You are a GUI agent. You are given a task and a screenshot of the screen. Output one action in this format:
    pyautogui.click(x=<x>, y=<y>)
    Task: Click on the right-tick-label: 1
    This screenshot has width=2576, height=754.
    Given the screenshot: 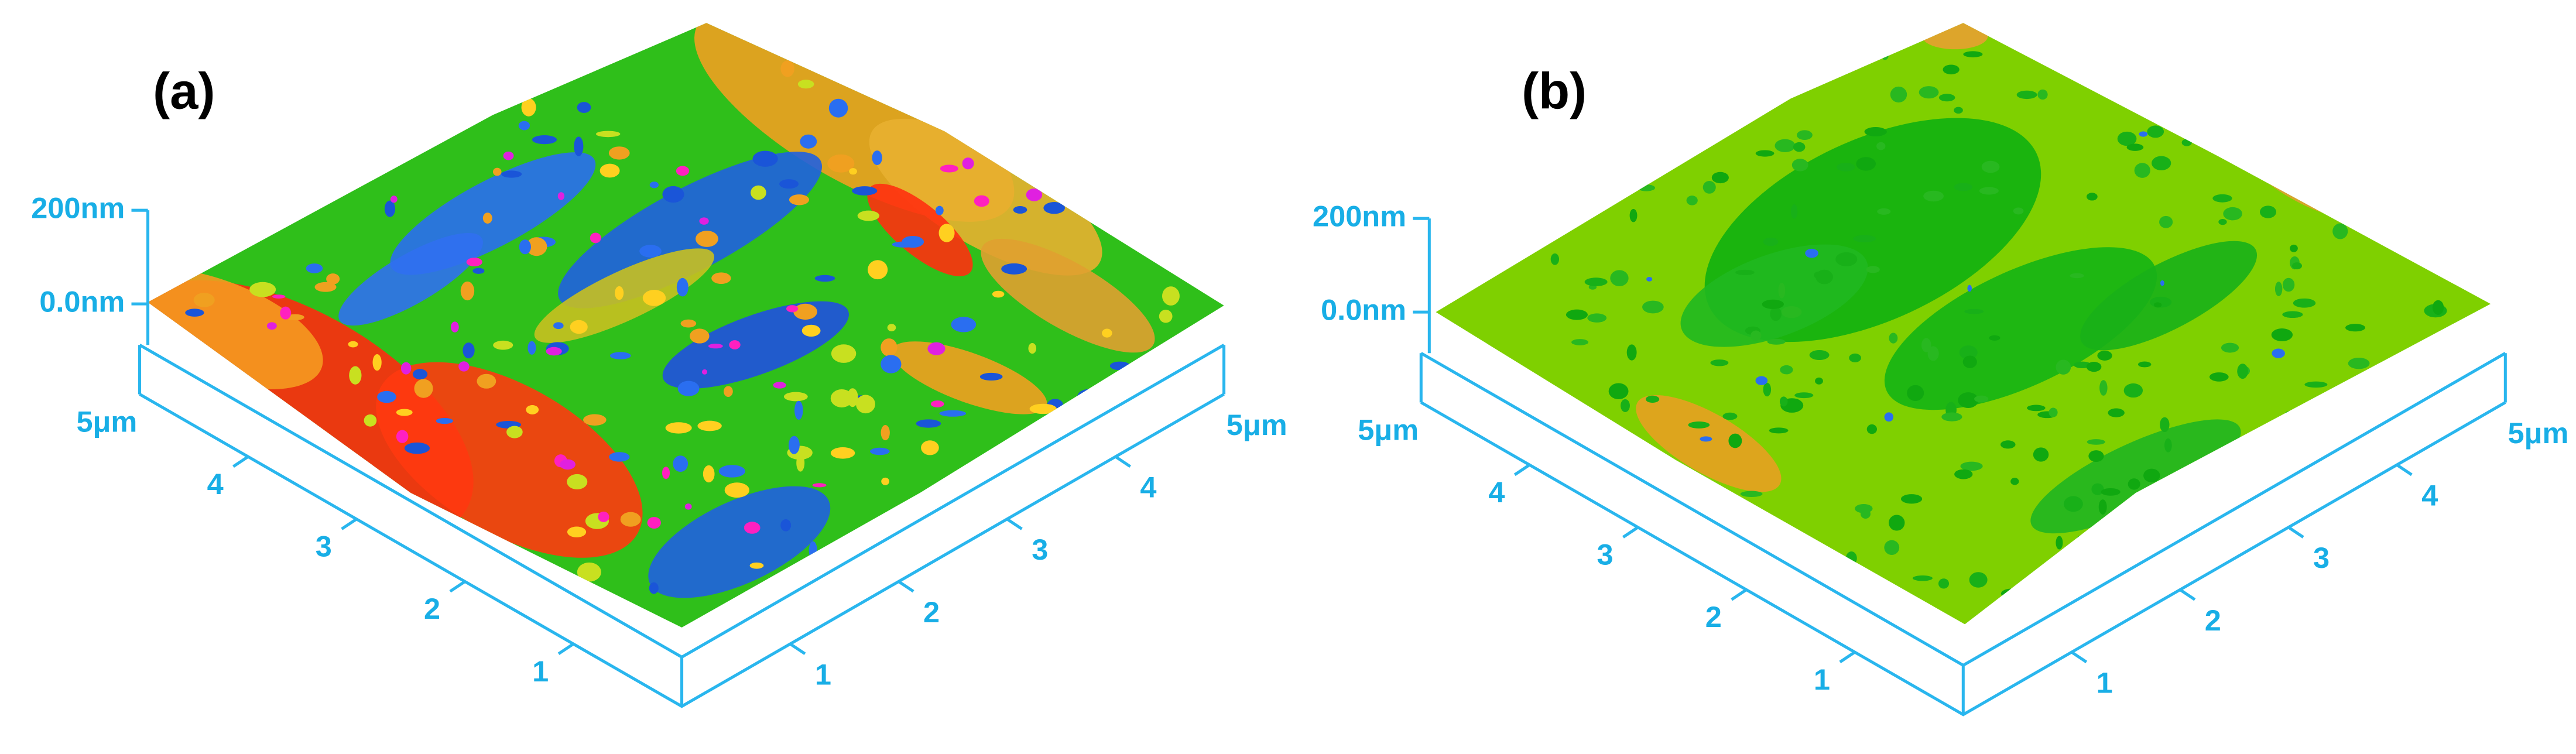 What is the action you would take?
    pyautogui.click(x=2105, y=682)
    